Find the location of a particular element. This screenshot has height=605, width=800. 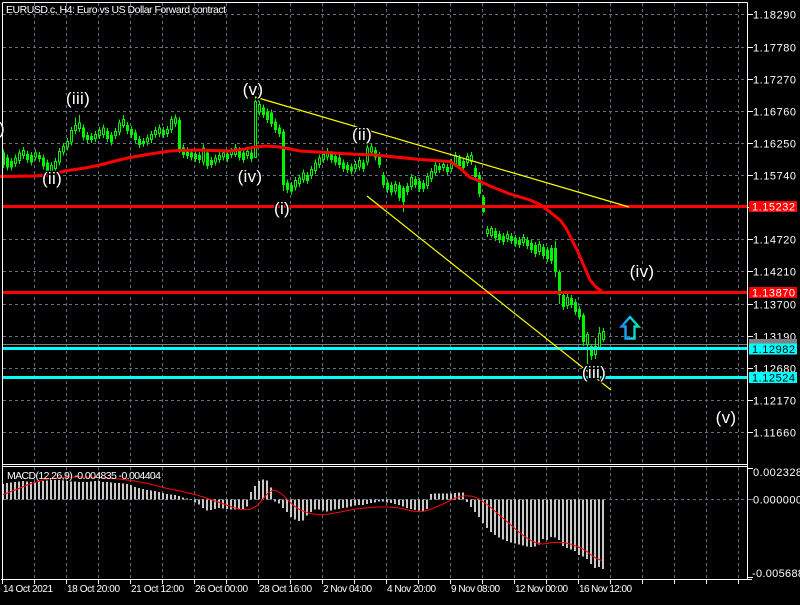

svg-text: 1.14720 is located at coordinates (774, 241).